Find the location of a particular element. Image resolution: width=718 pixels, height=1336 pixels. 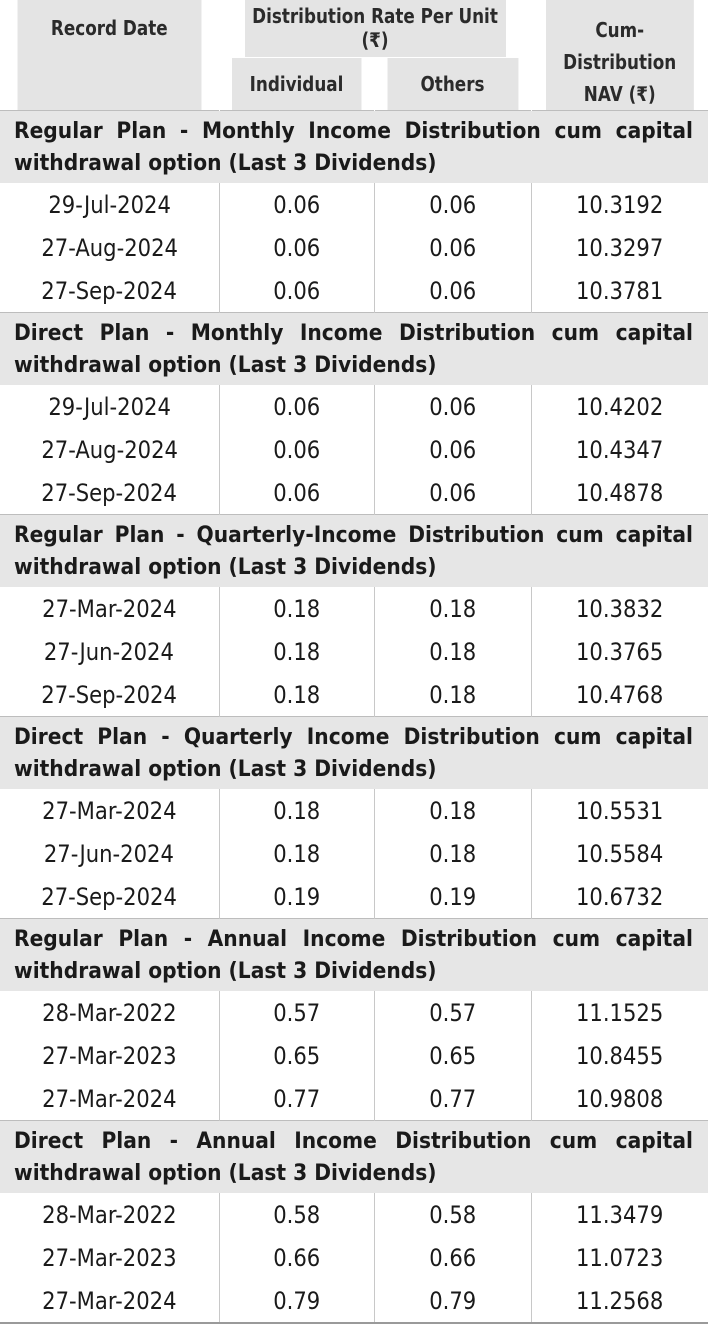

nav-cell: 10.3781 is located at coordinates (619, 291).